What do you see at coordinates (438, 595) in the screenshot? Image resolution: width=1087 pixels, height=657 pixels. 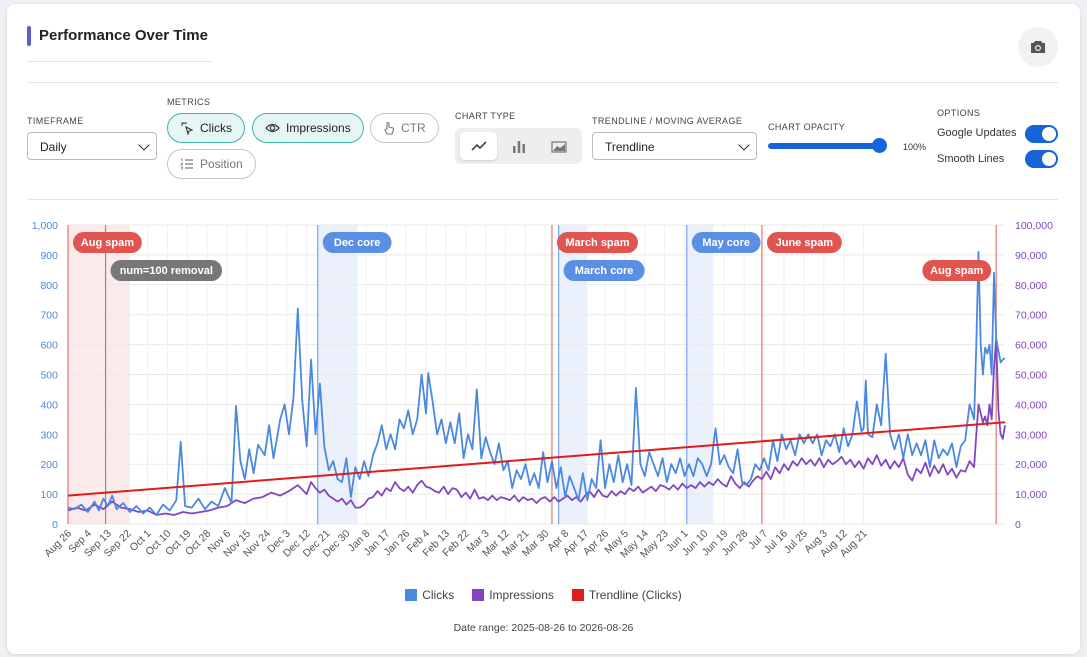 I see `legend-label-clicks: Clicks` at bounding box center [438, 595].